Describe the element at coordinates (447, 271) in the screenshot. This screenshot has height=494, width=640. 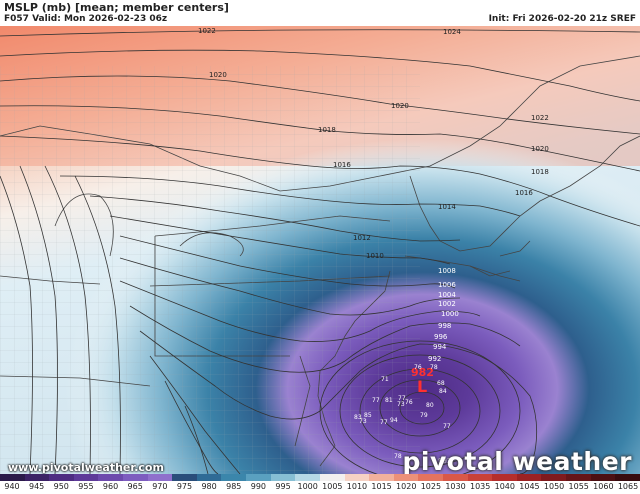
I see `isobar-label: 1008` at that location.